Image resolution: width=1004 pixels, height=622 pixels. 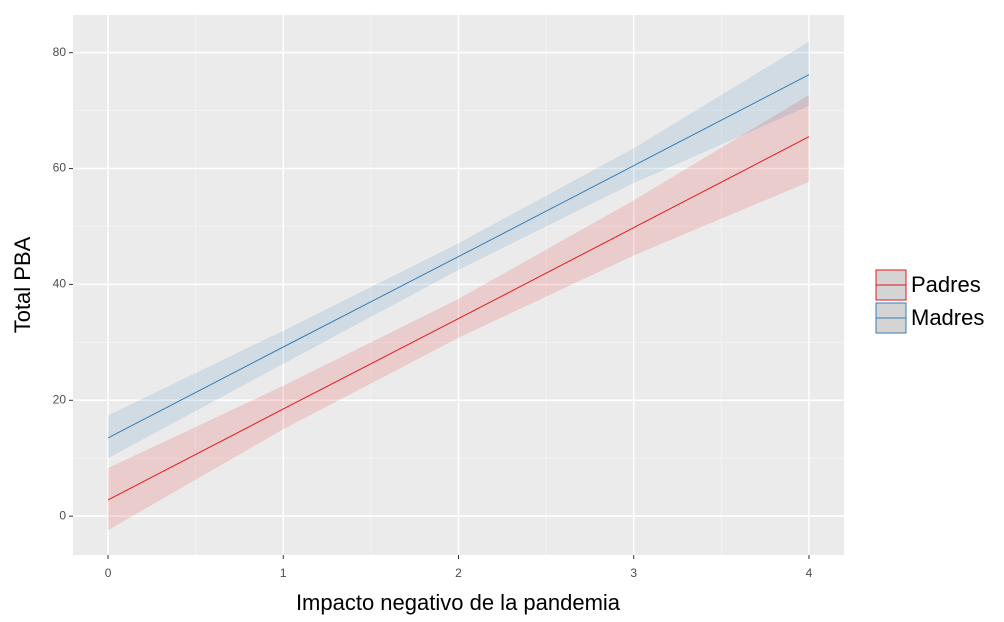 What do you see at coordinates (22, 284) in the screenshot?
I see `y-axis-title: Total PBA` at bounding box center [22, 284].